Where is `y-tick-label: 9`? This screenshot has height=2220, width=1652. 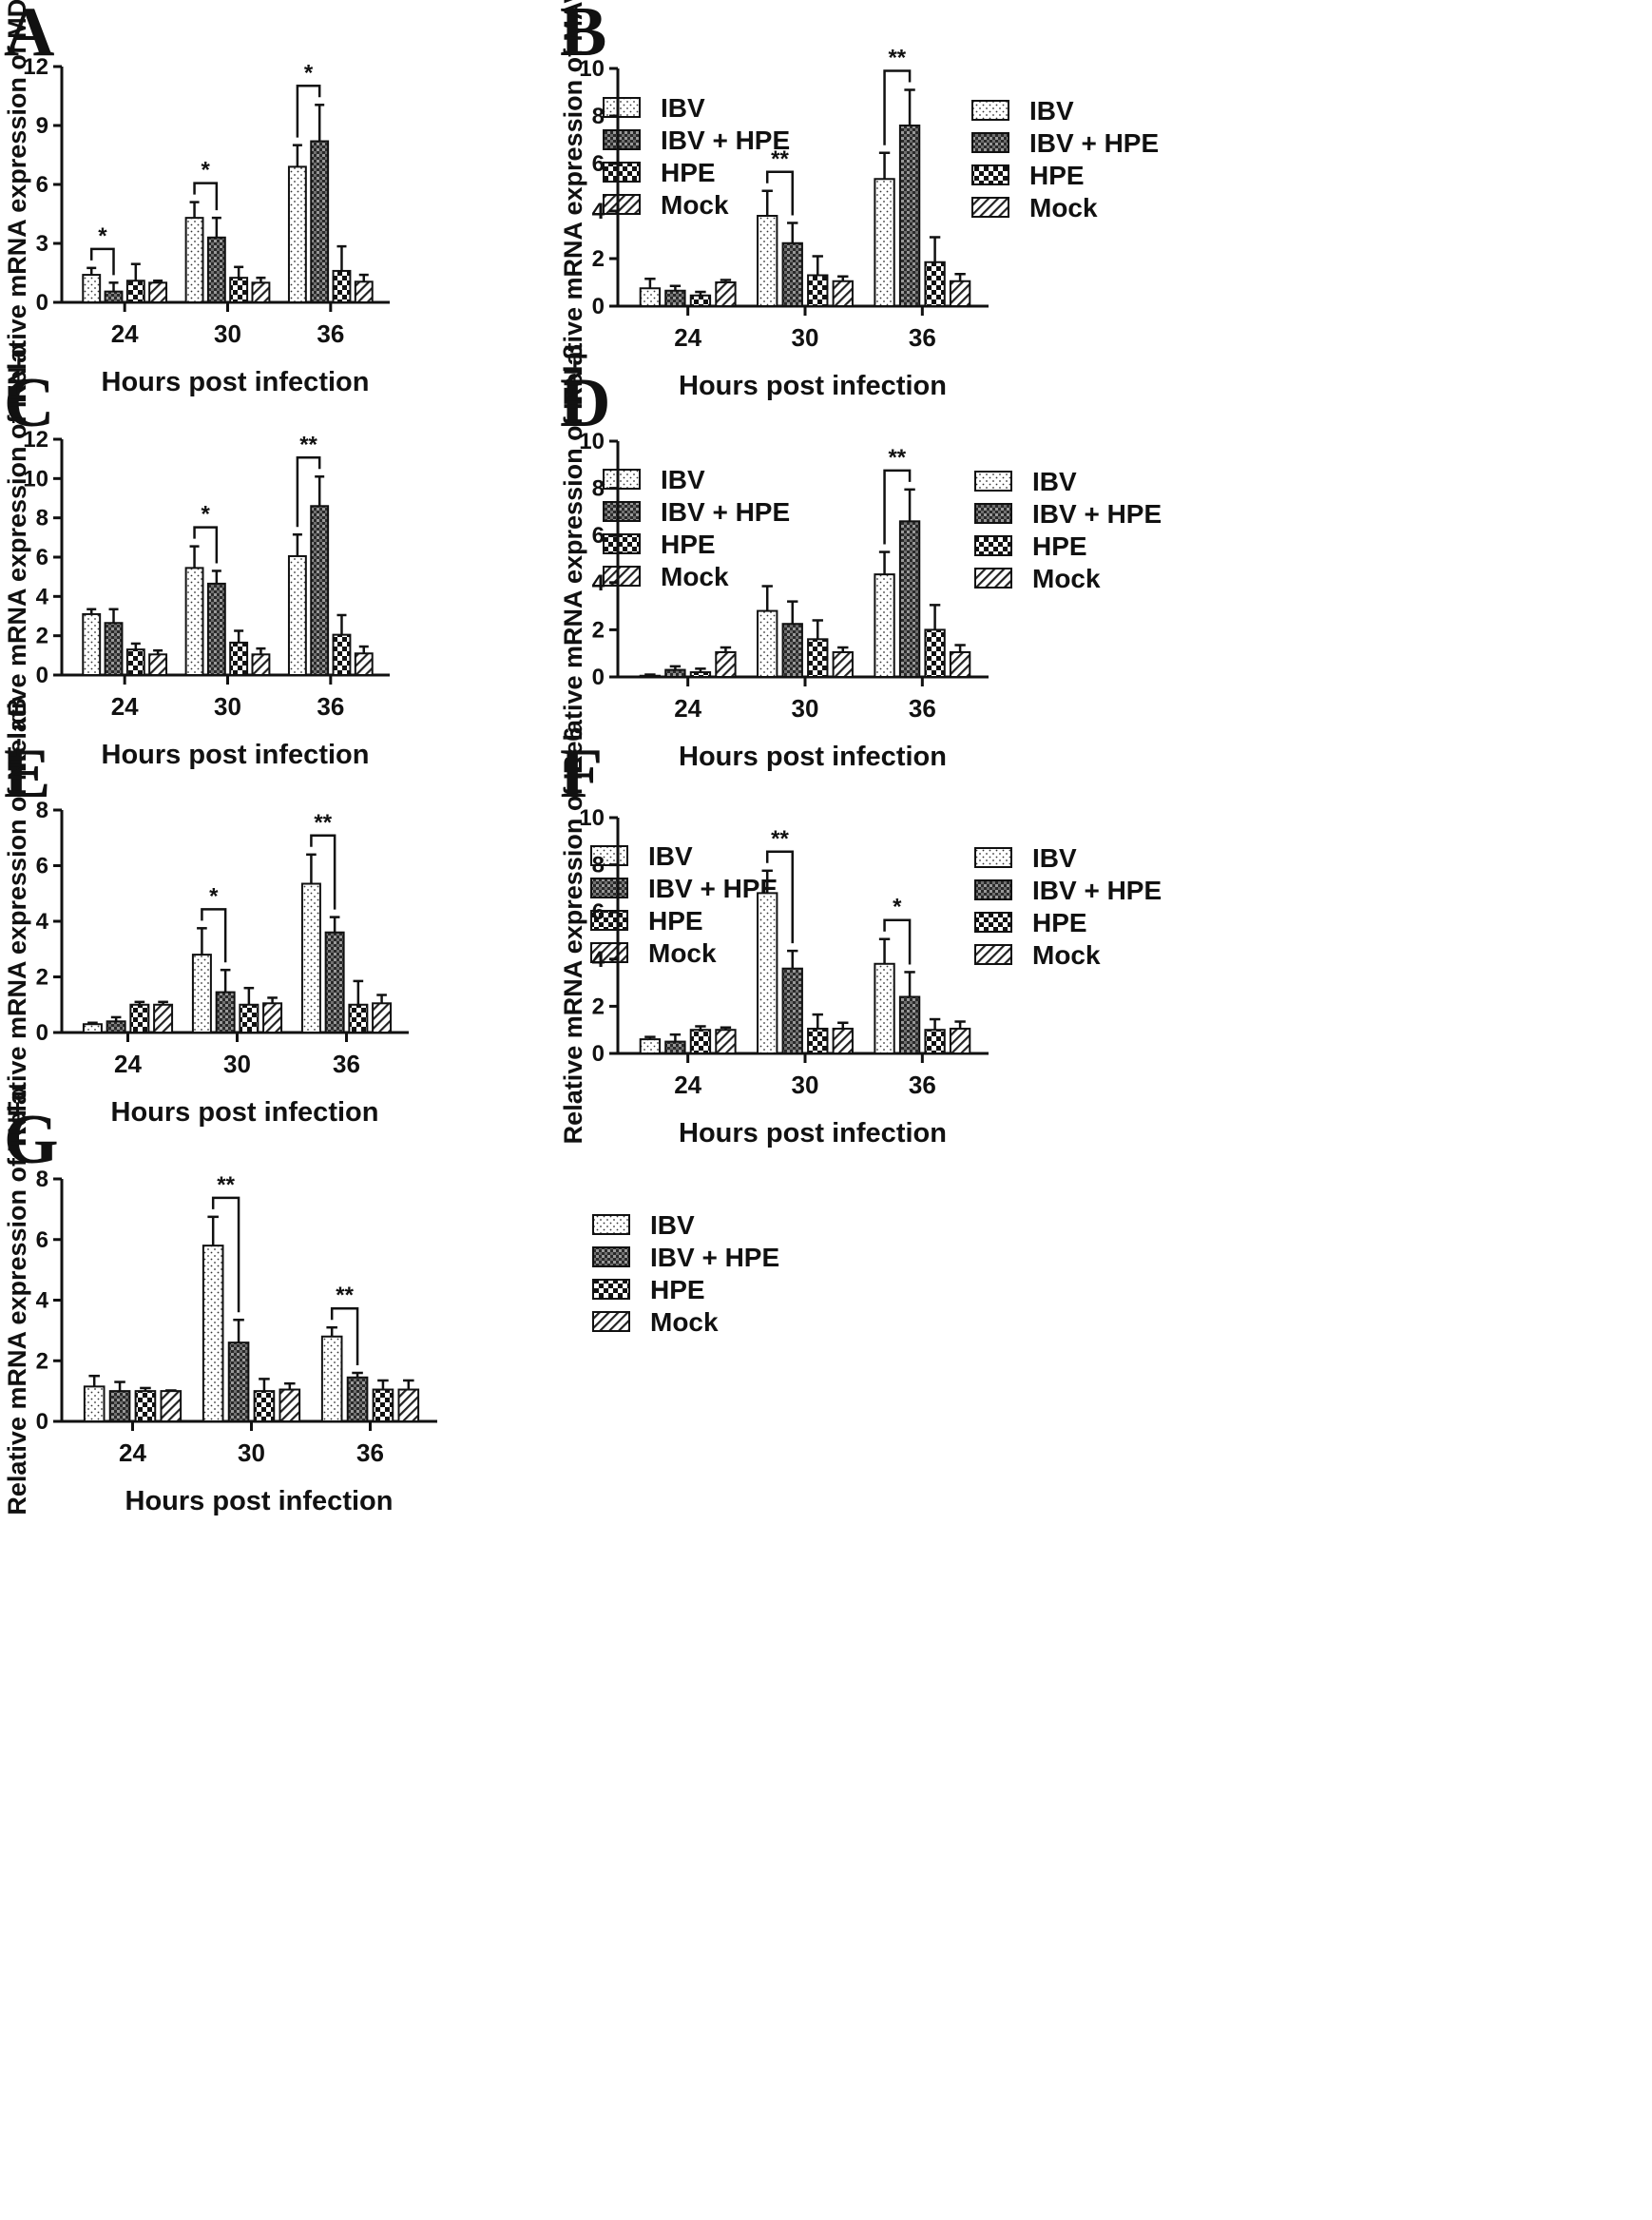
y-tick-label: 9 is located at coordinates (42, 126).